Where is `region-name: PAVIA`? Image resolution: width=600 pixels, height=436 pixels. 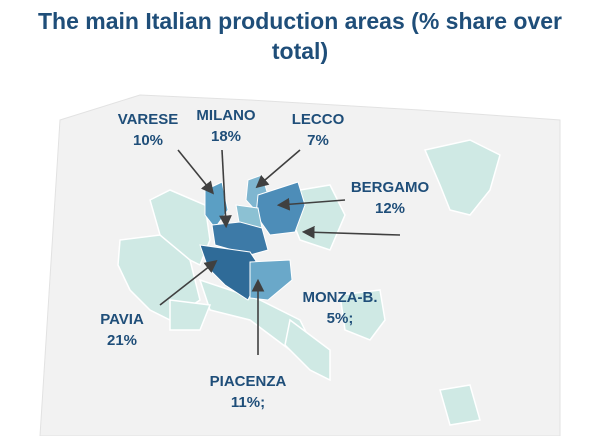 region-name: PAVIA is located at coordinates (122, 319).